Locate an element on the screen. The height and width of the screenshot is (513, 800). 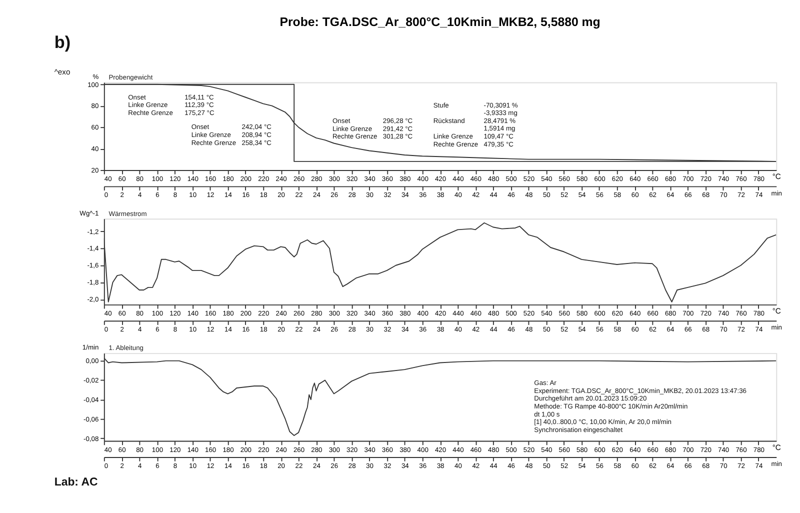
text: Lab: AC is located at coordinates (76, 482).